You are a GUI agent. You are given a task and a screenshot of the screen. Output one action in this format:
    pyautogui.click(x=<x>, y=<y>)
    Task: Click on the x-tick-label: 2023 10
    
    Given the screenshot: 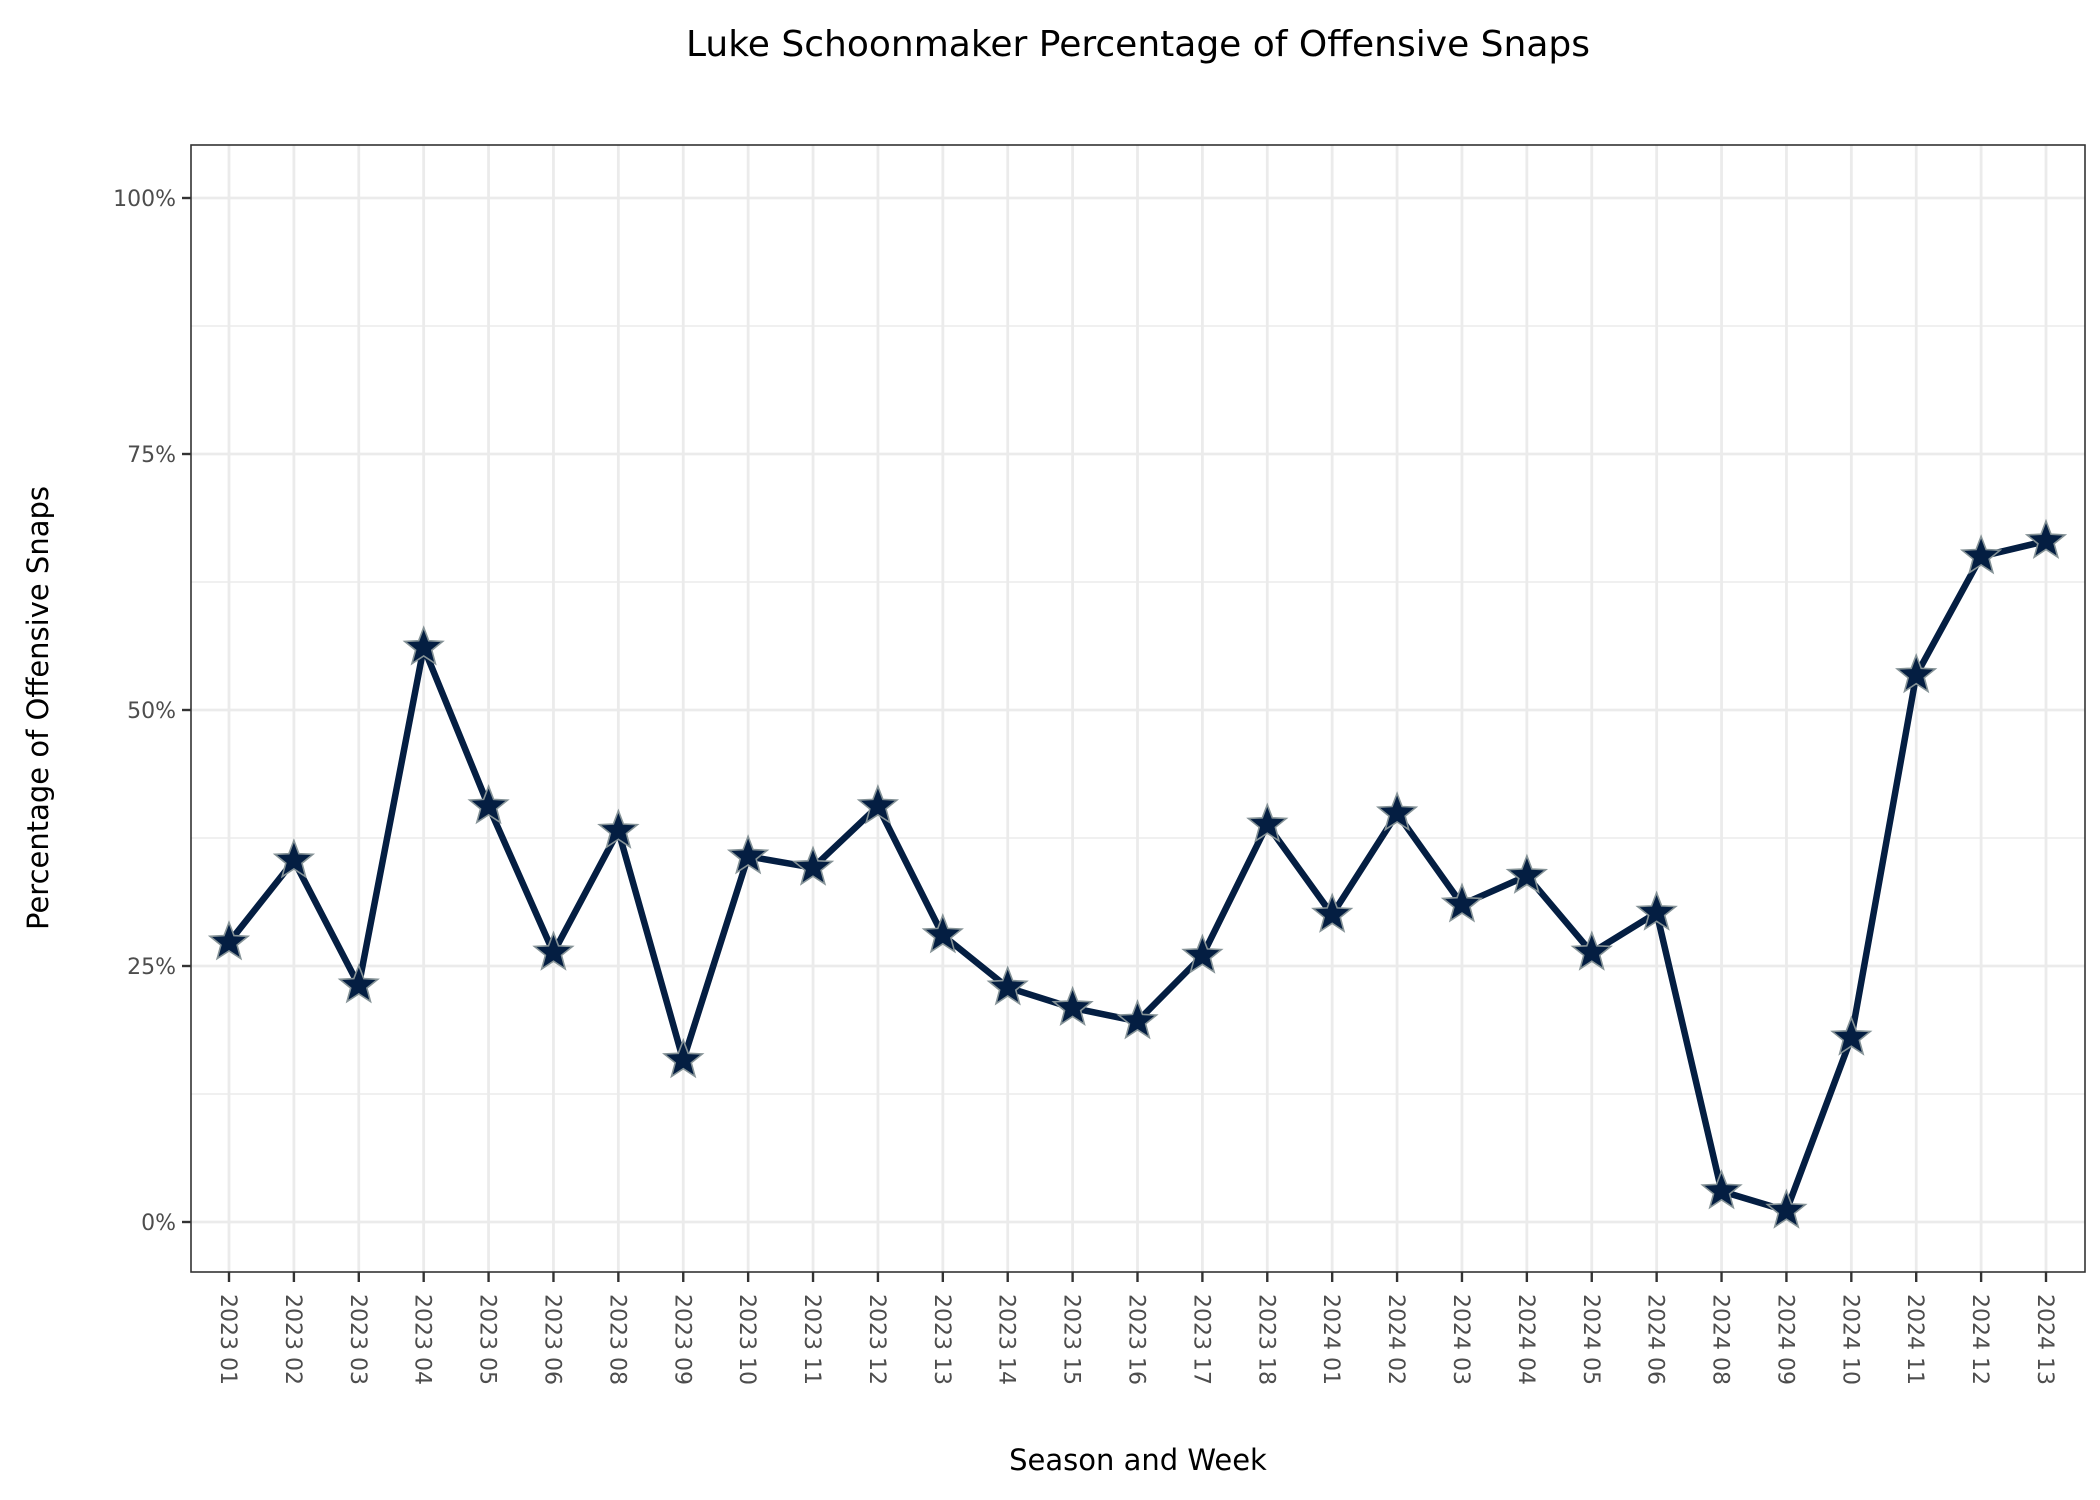 What is the action you would take?
    pyautogui.click(x=746, y=1339)
    